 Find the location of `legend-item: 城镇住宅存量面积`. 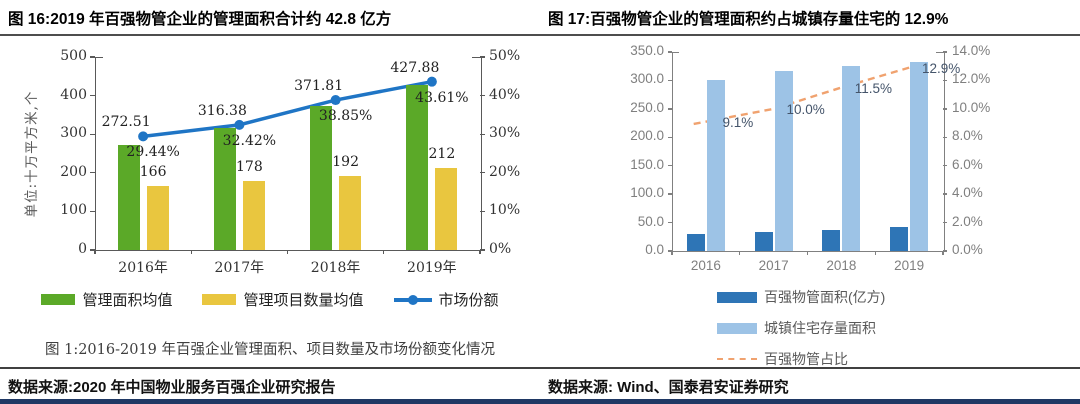

legend-item: 城镇住宅存量面积 is located at coordinates (801, 328).